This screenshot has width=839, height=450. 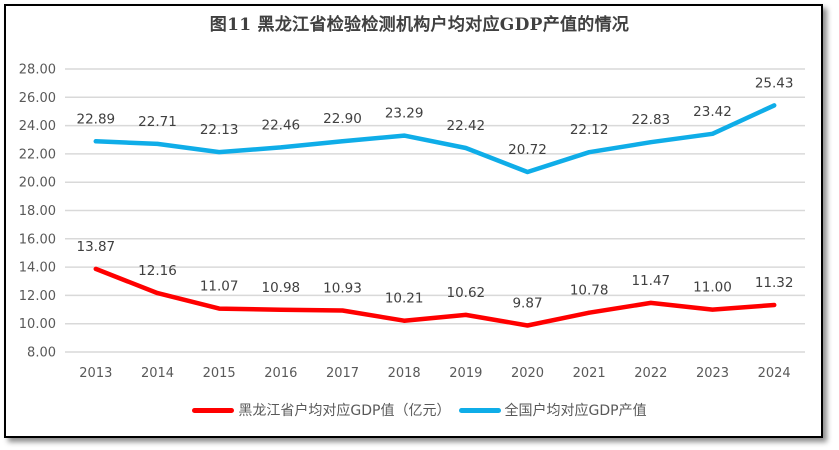 What do you see at coordinates (37, 98) in the screenshot?
I see `y-tick-label: 26.00` at bounding box center [37, 98].